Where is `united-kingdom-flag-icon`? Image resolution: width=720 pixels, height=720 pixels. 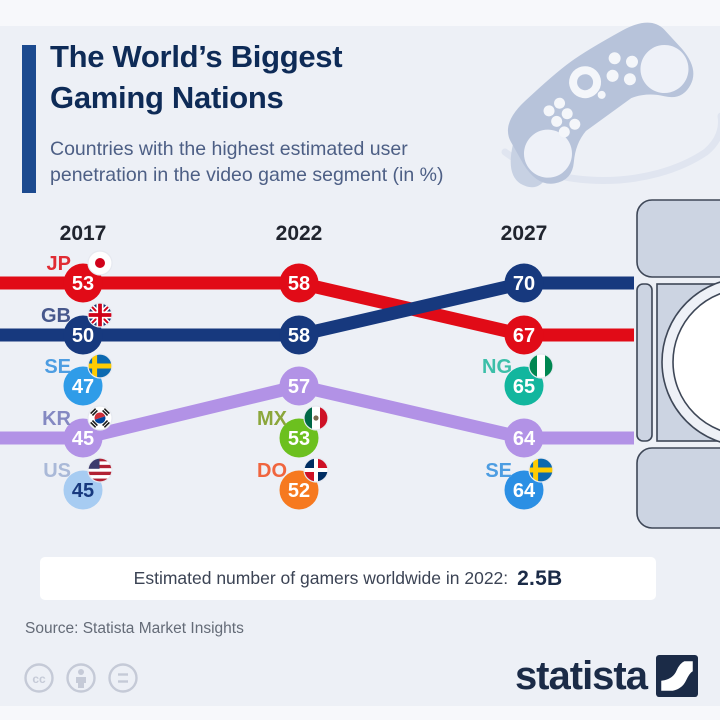 united-kingdom-flag-icon is located at coordinates (100, 315).